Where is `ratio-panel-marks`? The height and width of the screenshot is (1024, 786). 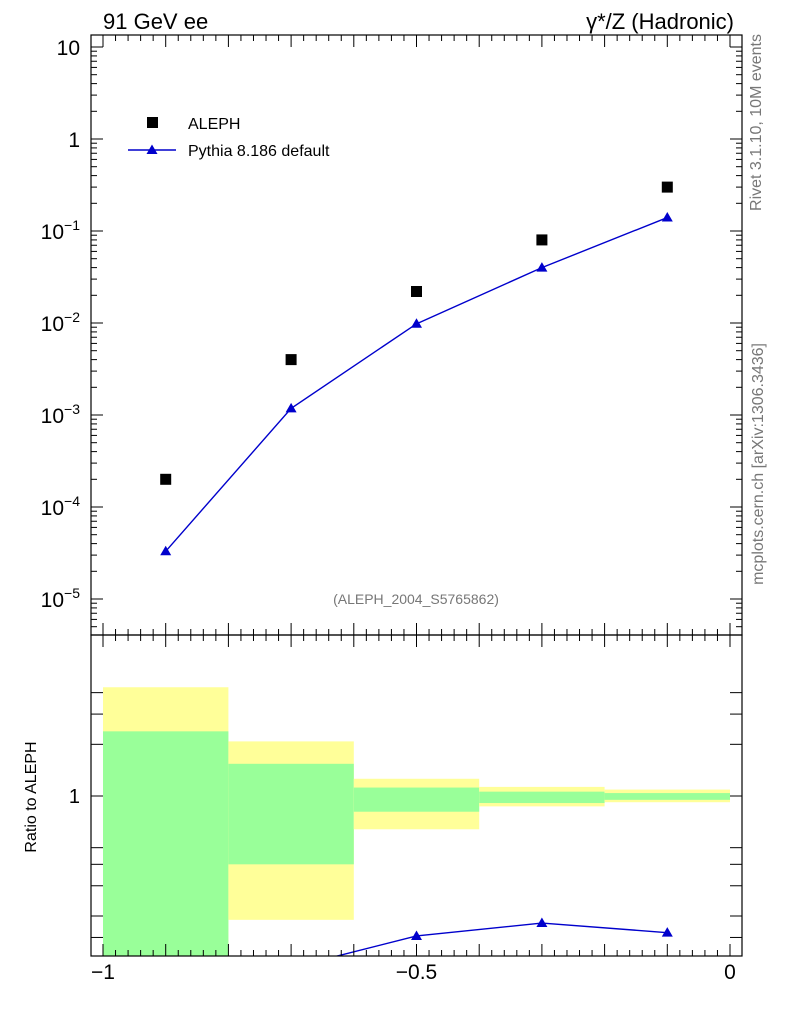 ratio-panel-marks is located at coordinates (503, 936).